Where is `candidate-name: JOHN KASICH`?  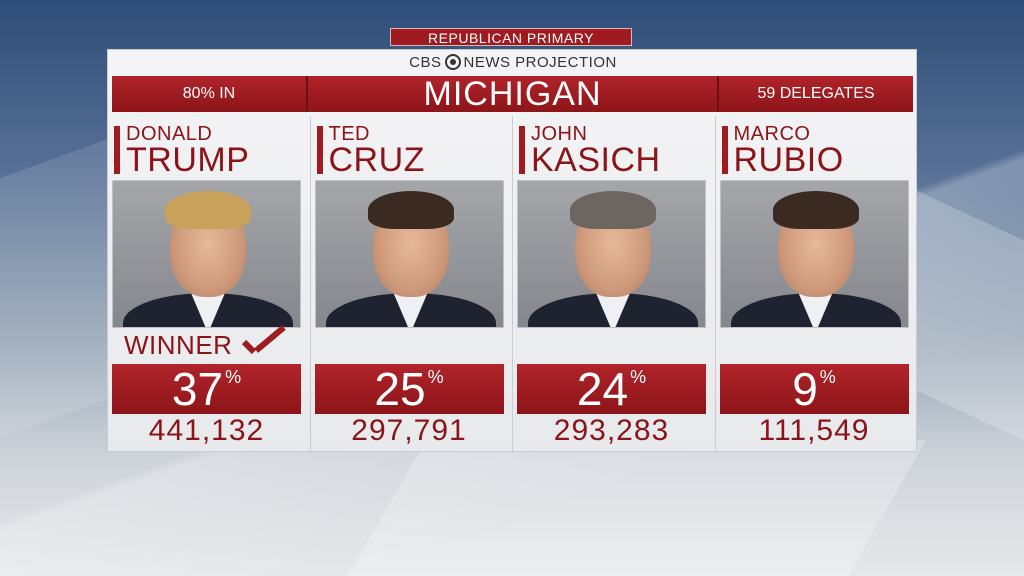 candidate-name: JOHN KASICH is located at coordinates (590, 151).